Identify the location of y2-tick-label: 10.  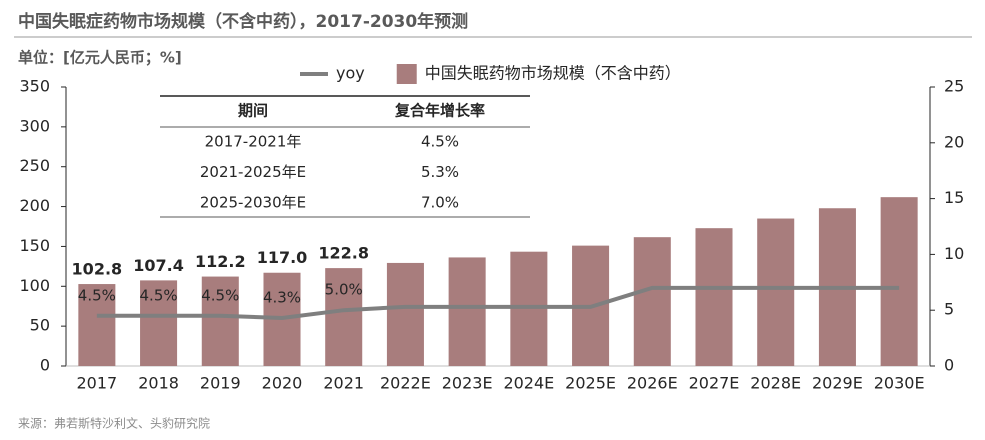
(954, 253).